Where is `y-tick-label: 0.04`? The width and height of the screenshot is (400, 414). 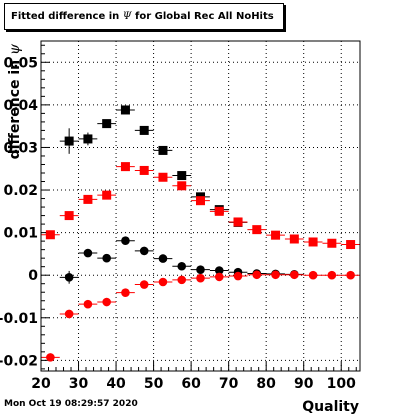
y-tick-label: 0.04 is located at coordinates (20, 106).